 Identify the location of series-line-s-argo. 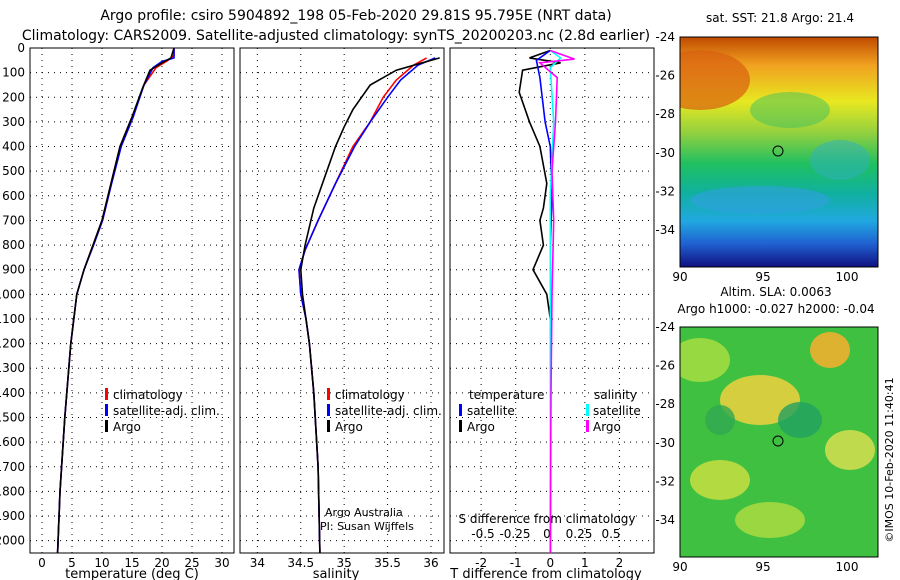
(556, 301).